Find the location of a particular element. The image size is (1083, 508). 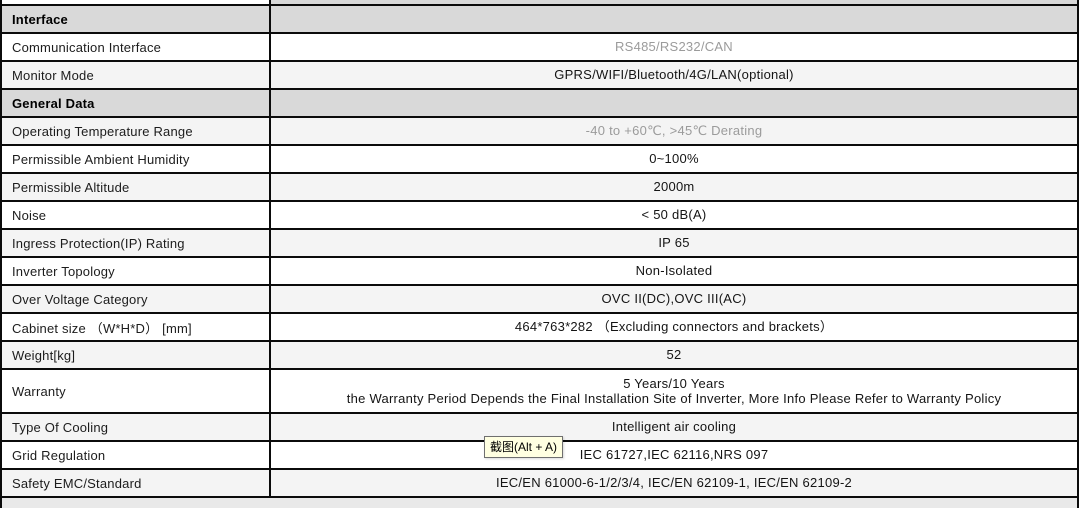

spec-value-line1: 2000m is located at coordinates (674, 187).